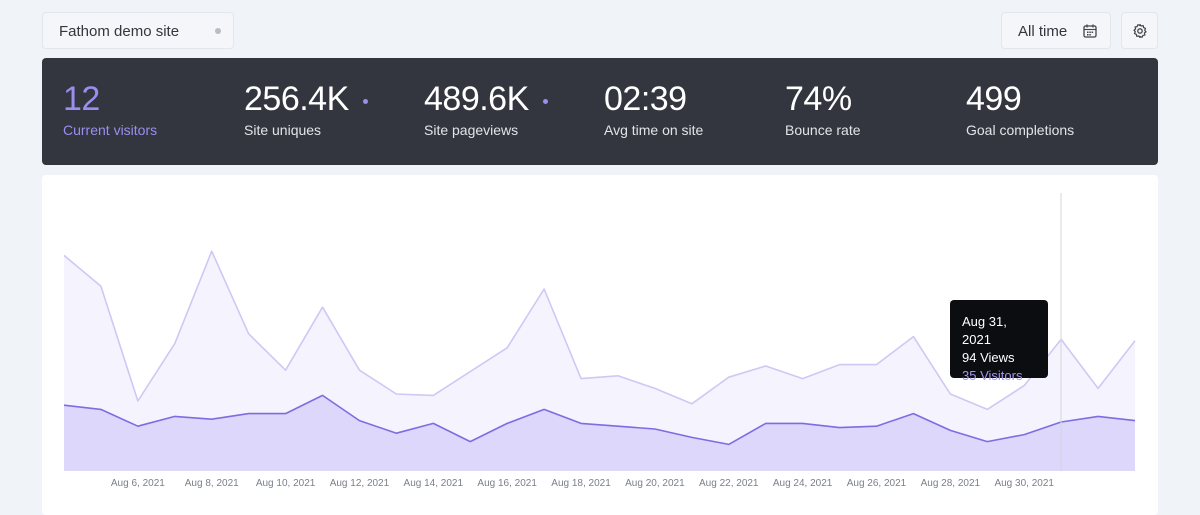  Describe the element at coordinates (476, 99) in the screenshot. I see `stat-number: 489.6K` at that location.